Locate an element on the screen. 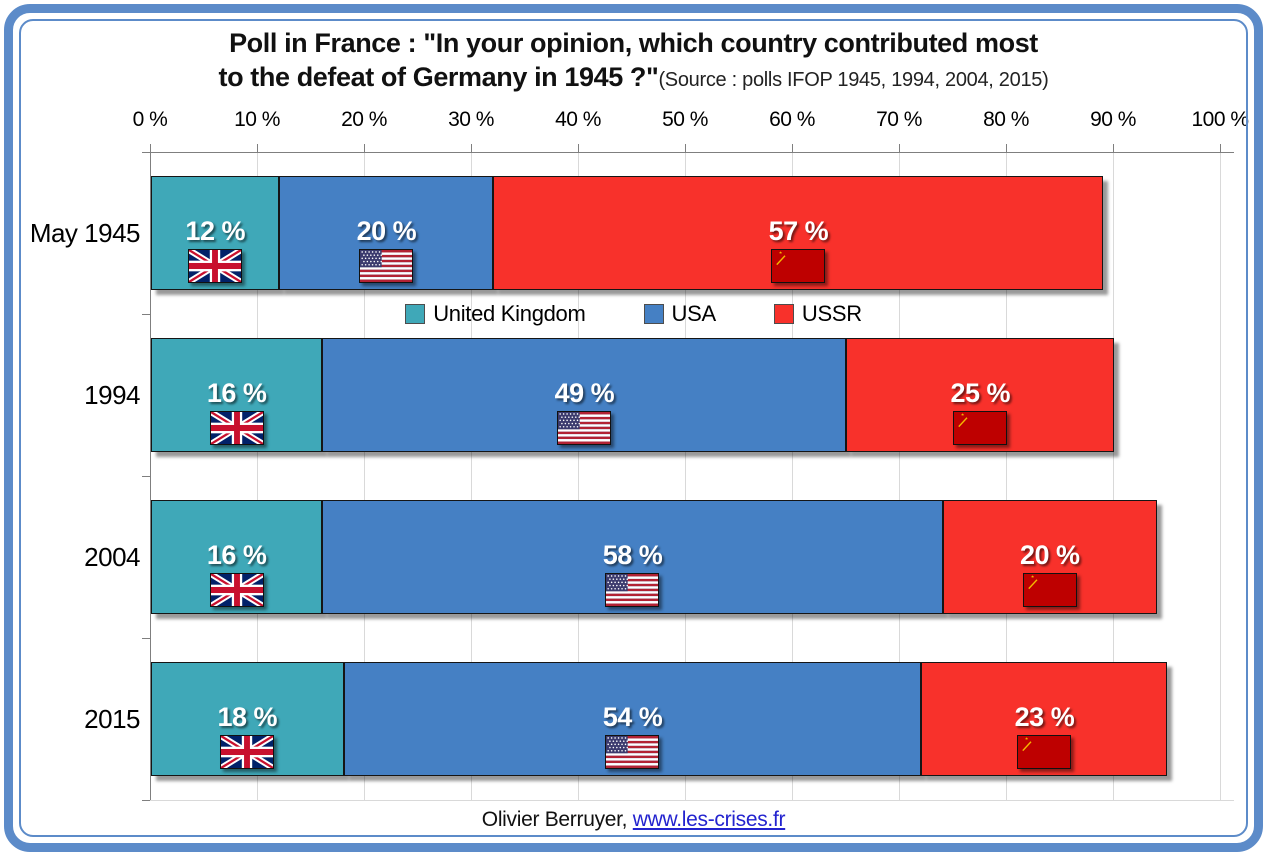 The width and height of the screenshot is (1267, 856). bar-value-label: 18 % is located at coordinates (247, 717).